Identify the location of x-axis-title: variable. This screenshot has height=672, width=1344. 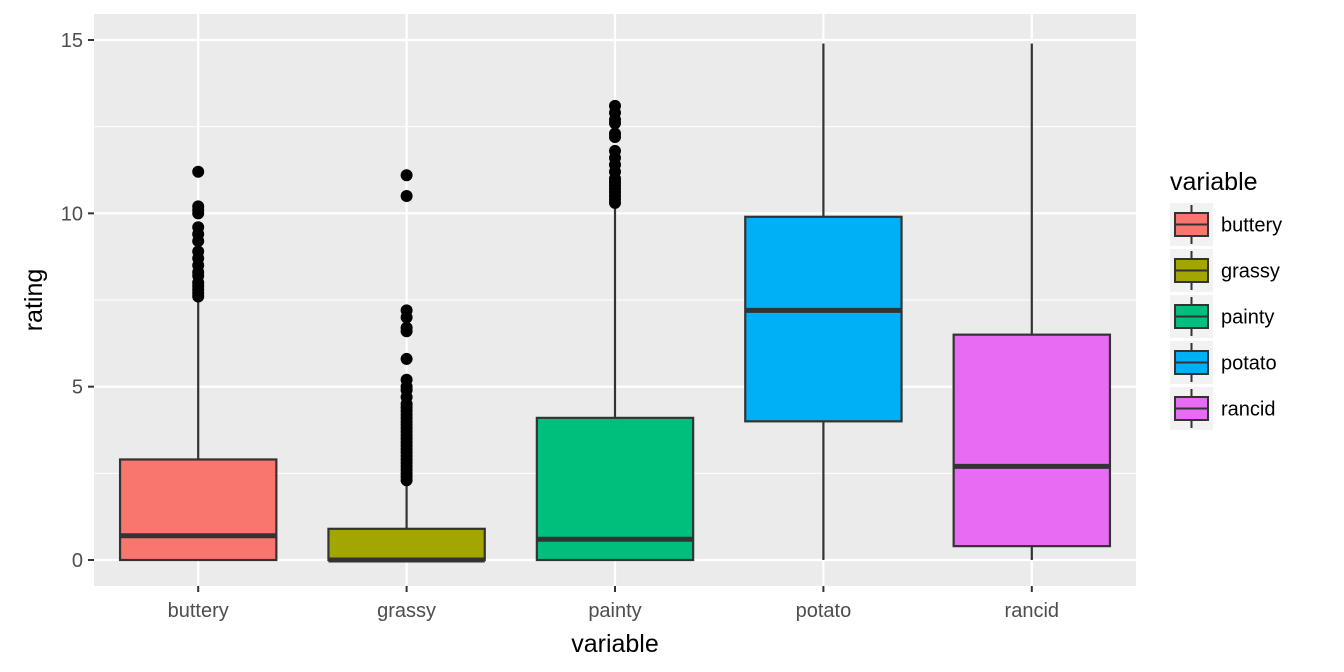
(615, 644).